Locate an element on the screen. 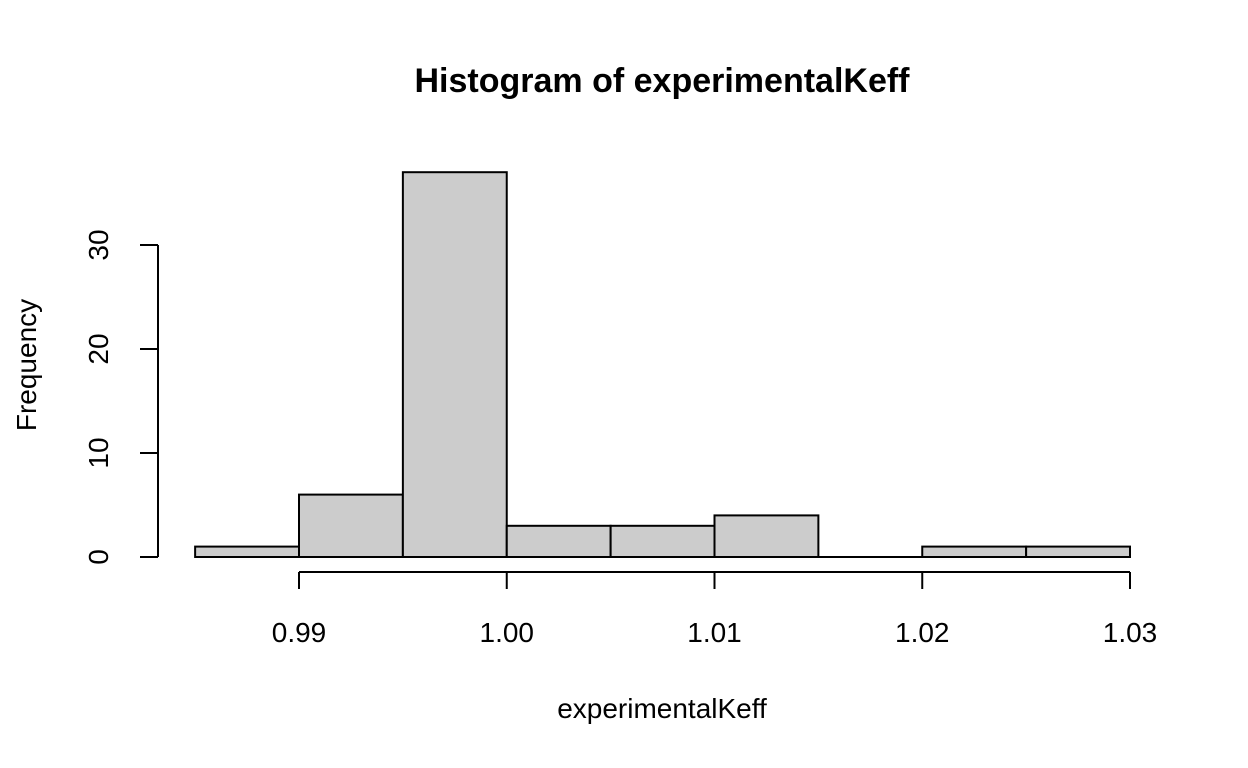  x-tick-label-4: 1.03 is located at coordinates (1130, 632).